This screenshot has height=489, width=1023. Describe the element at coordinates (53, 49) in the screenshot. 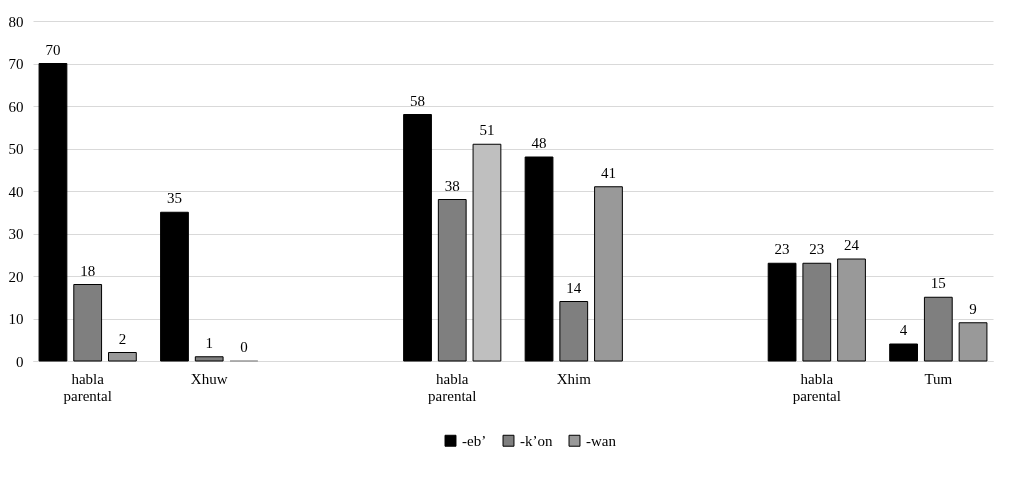

I see `data-label: 70` at that location.